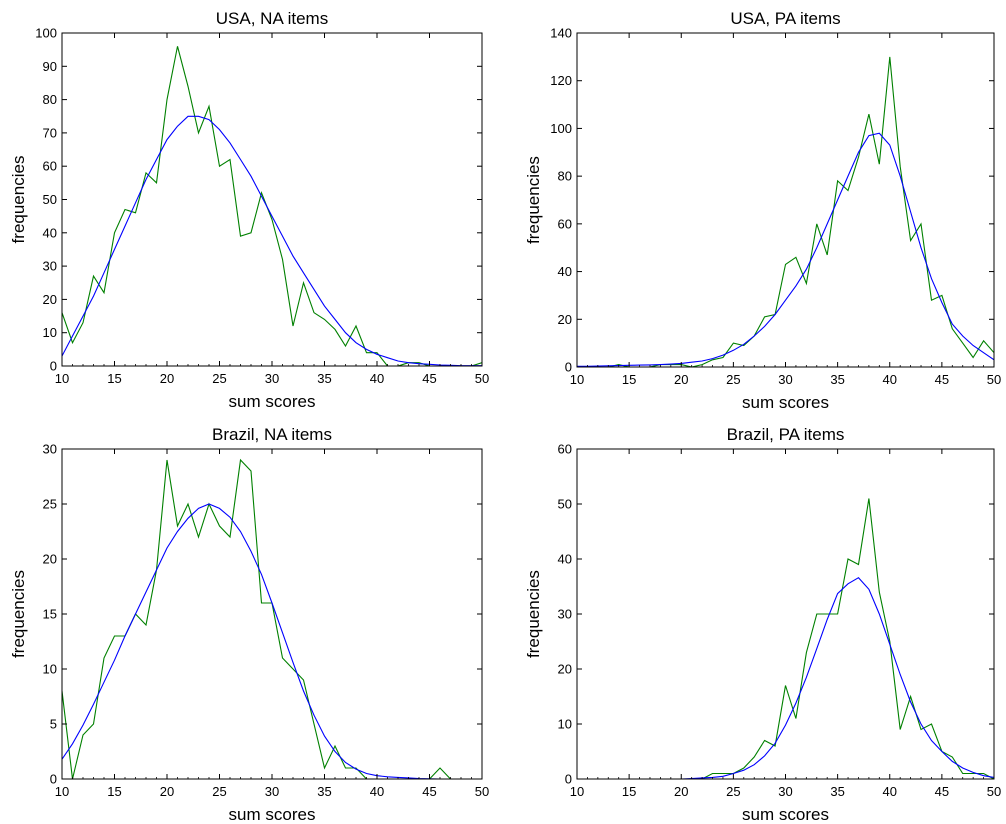  Describe the element at coordinates (50, 132) in the screenshot. I see `y-tick-label: 70` at that location.